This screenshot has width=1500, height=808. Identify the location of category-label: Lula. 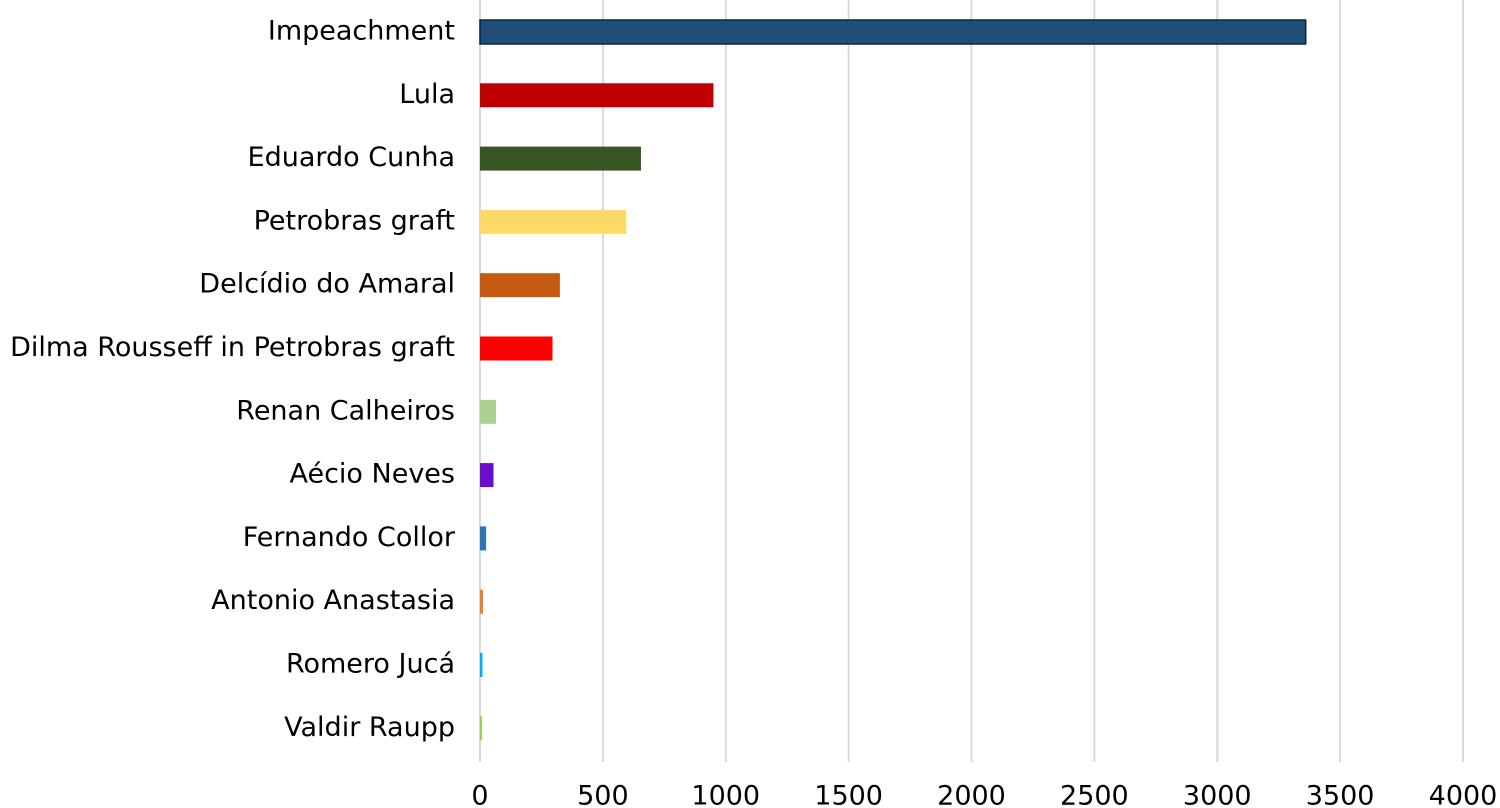
(427, 94).